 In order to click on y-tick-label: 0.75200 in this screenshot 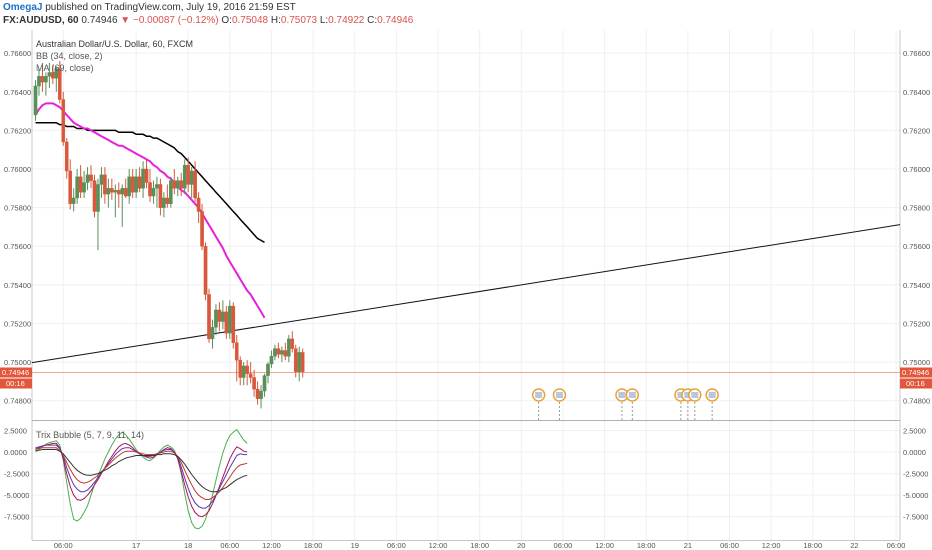, I will do `click(17, 323)`.